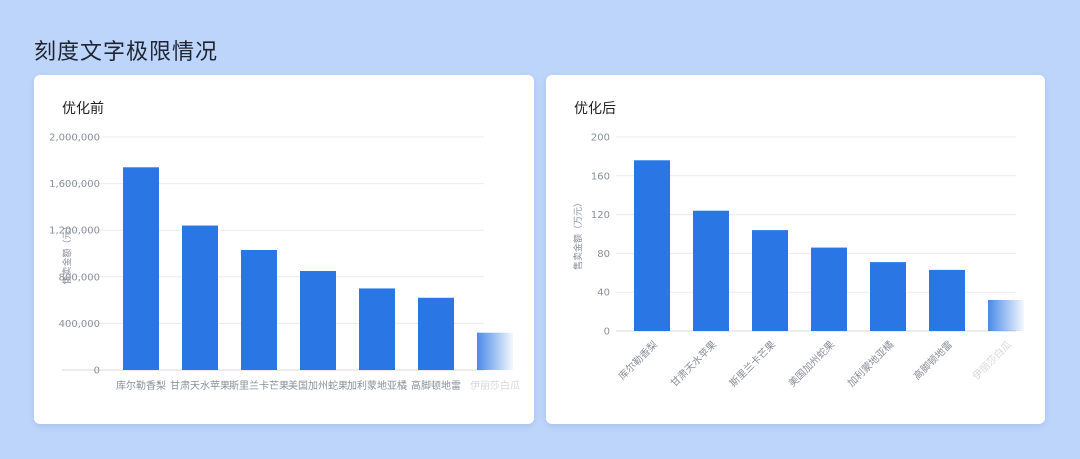  What do you see at coordinates (126, 52) in the screenshot?
I see `page-title: 刻度文字极限情况` at bounding box center [126, 52].